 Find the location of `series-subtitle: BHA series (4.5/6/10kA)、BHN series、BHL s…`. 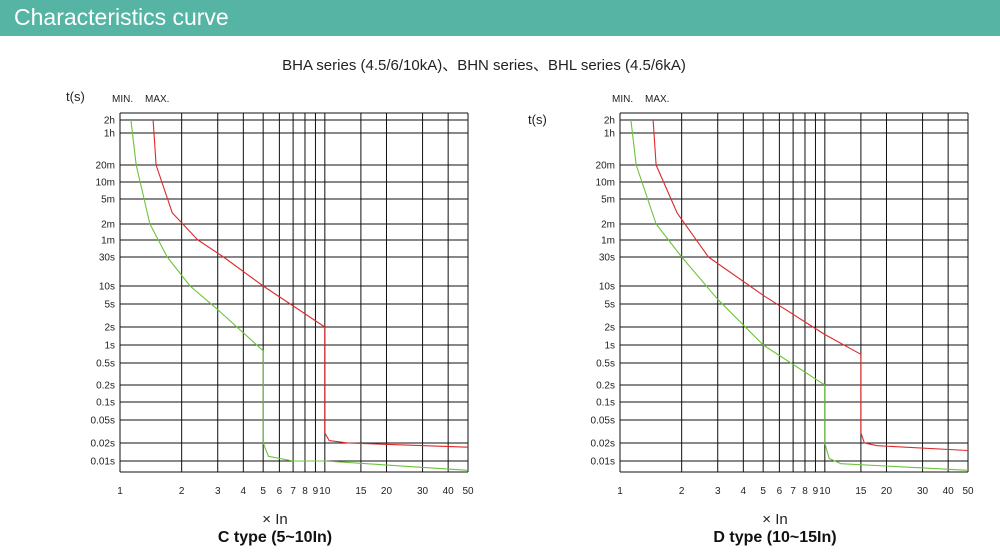

series-subtitle: BHA series (4.5/6/10kA)、BHN series、BHL s… is located at coordinates (484, 65).